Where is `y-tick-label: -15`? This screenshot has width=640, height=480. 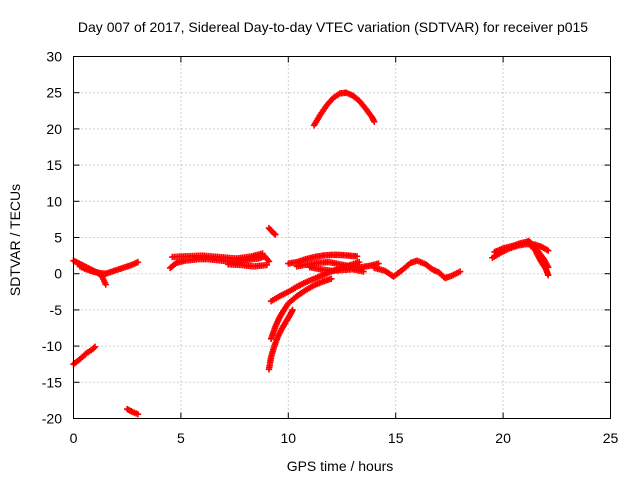
y-tick-label: -15 is located at coordinates (52, 382).